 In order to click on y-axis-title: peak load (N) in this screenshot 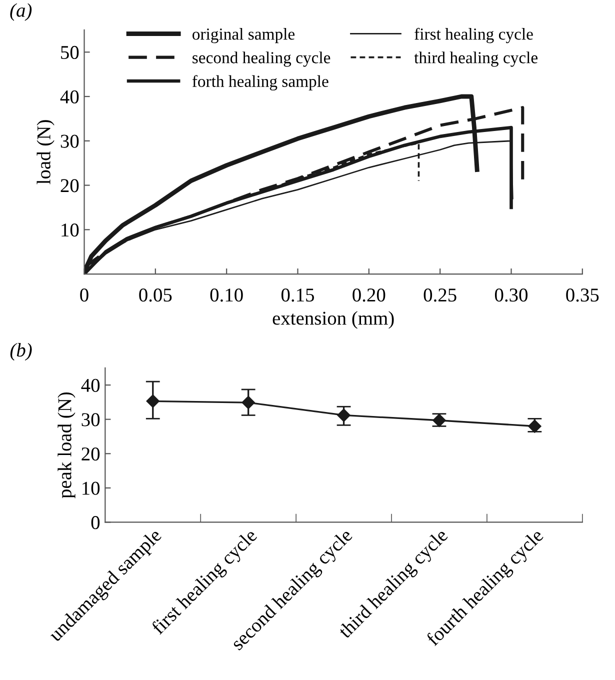, I will do `click(67, 445)`.